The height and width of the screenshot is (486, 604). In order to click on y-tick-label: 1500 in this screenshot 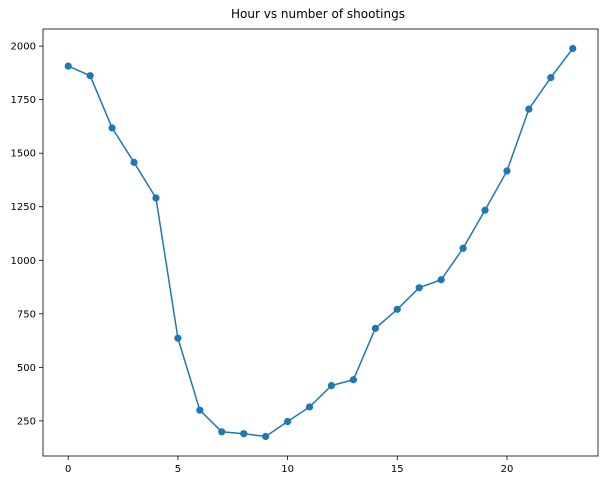, I will do `click(23, 154)`.